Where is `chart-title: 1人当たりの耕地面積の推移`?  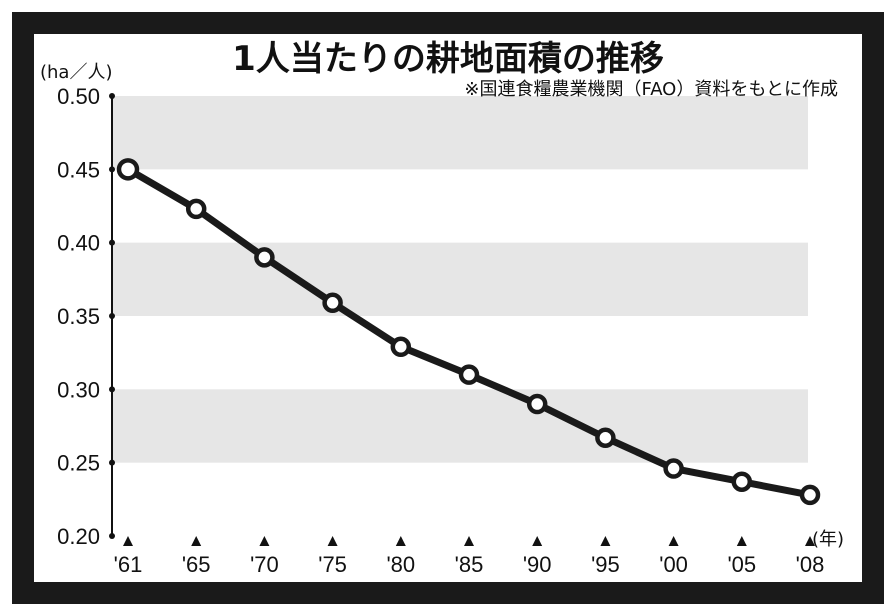 chart-title: 1人当たりの耕地面積の推移 is located at coordinates (448, 59).